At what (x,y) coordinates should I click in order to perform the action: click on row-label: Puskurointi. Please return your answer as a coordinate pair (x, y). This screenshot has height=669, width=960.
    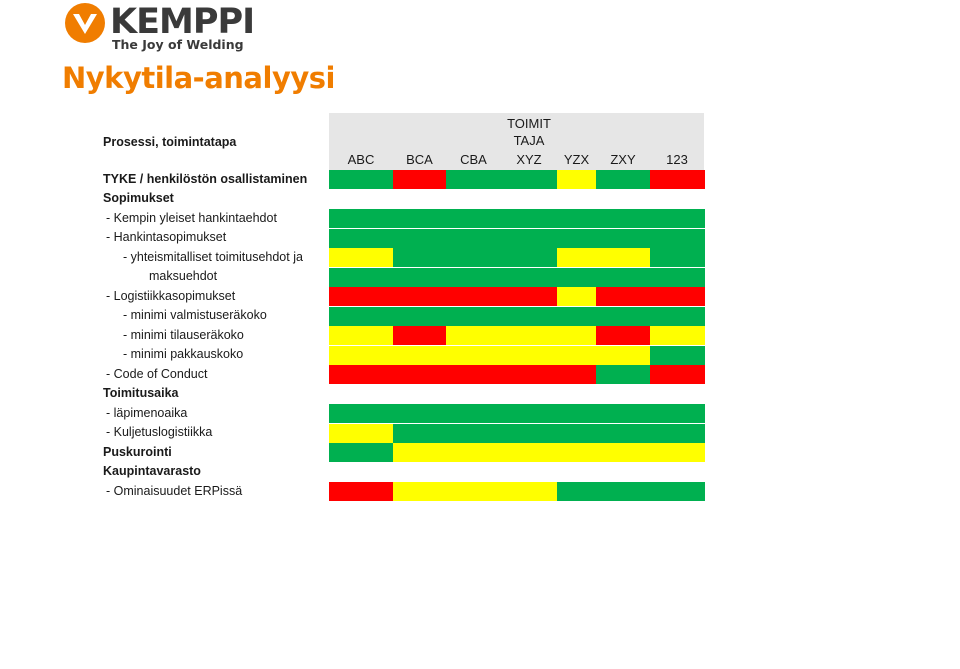
    Looking at the image, I should click on (137, 451).